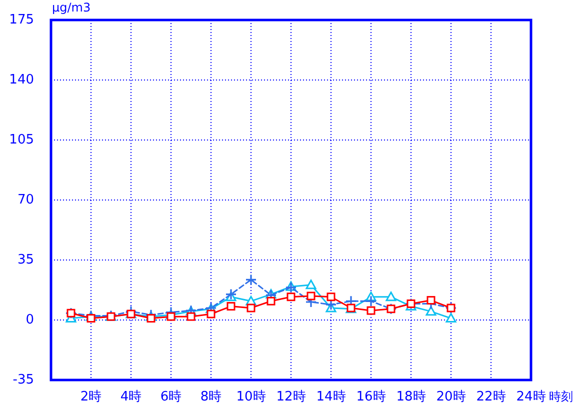 Image resolution: width=578 pixels, height=410 pixels. I want to click on x-tick-label: 16時, so click(371, 397).